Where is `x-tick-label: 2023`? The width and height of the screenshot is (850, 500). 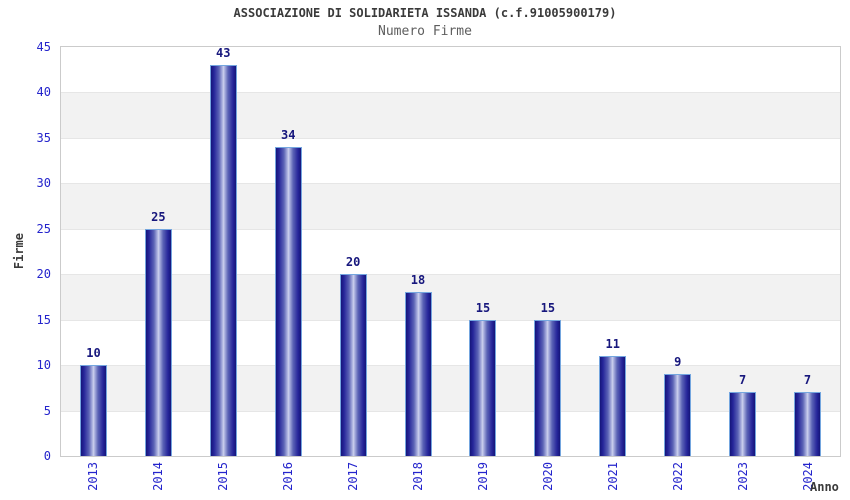 x-tick-label: 2023 is located at coordinates (742, 476).